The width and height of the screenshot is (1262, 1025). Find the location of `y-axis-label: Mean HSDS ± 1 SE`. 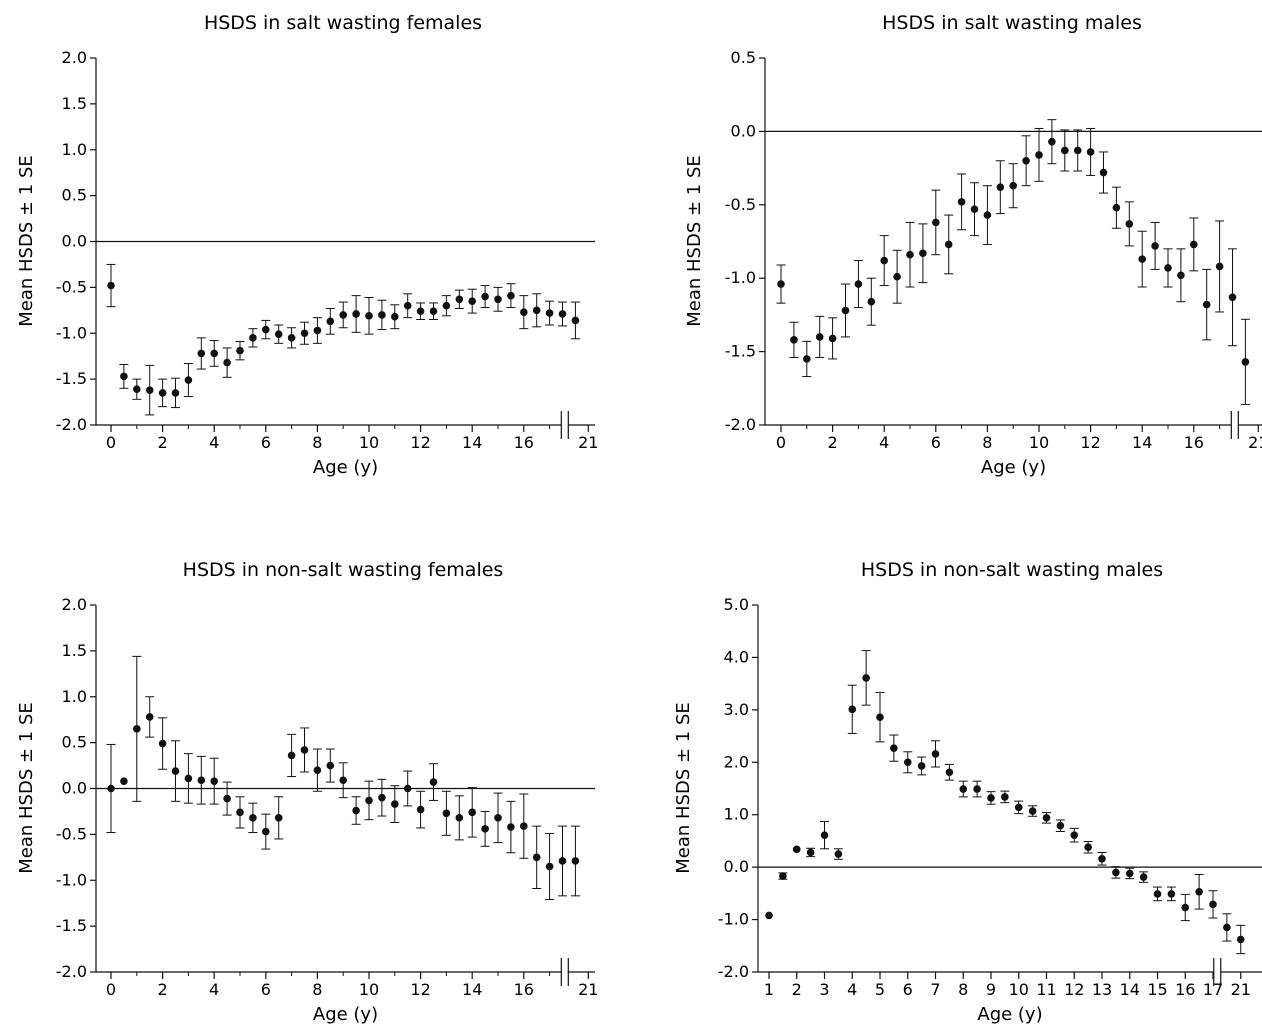

y-axis-label: Mean HSDS ± 1 SE is located at coordinates (26, 241).